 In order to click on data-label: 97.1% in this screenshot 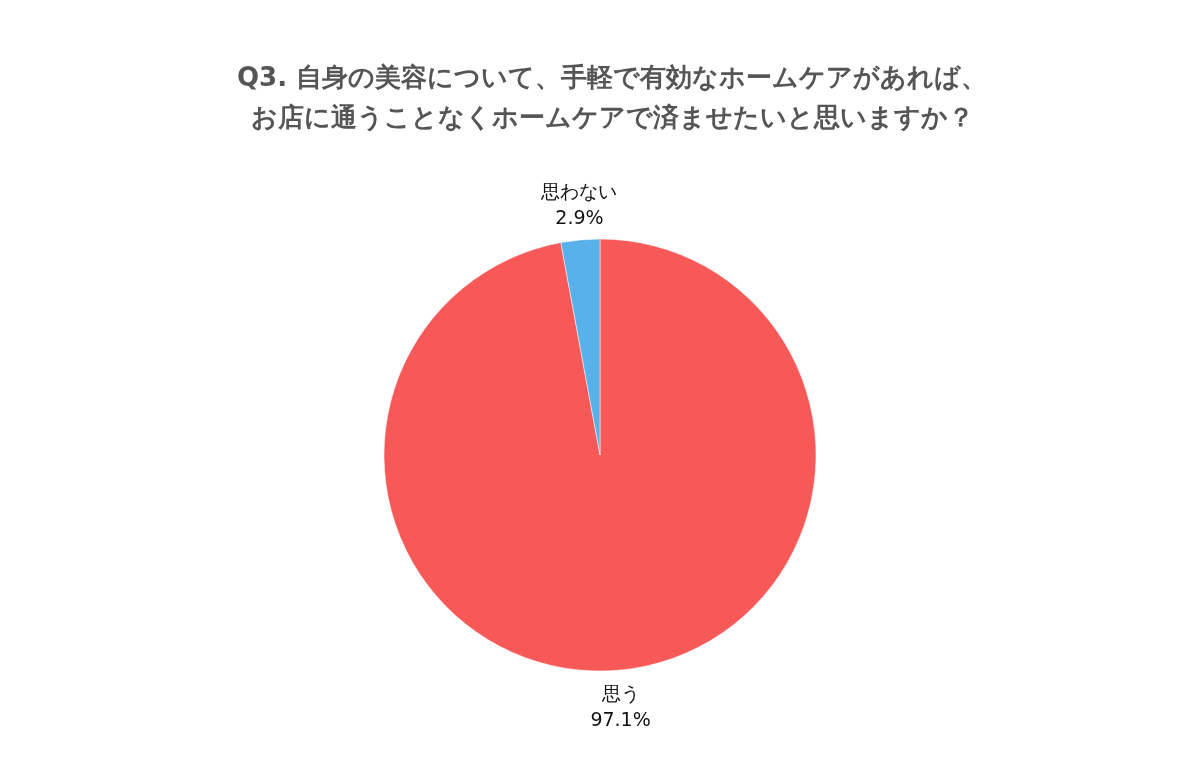, I will do `click(620, 719)`.